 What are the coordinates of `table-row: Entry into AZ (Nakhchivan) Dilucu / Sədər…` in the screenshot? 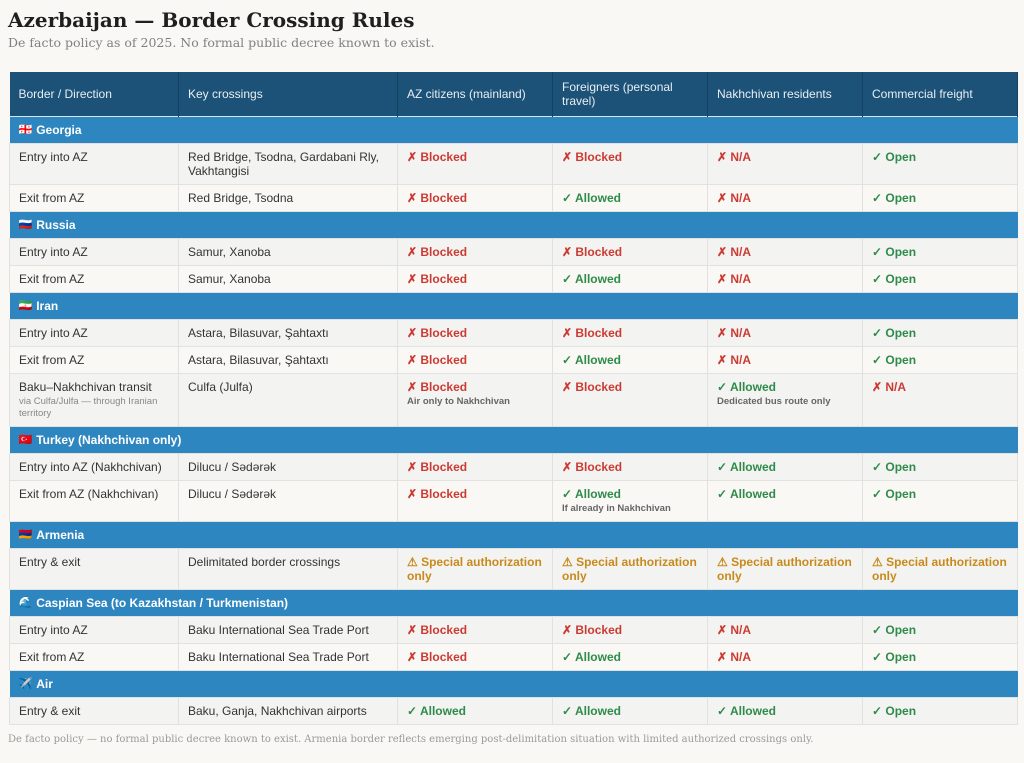 It's located at (513, 467).